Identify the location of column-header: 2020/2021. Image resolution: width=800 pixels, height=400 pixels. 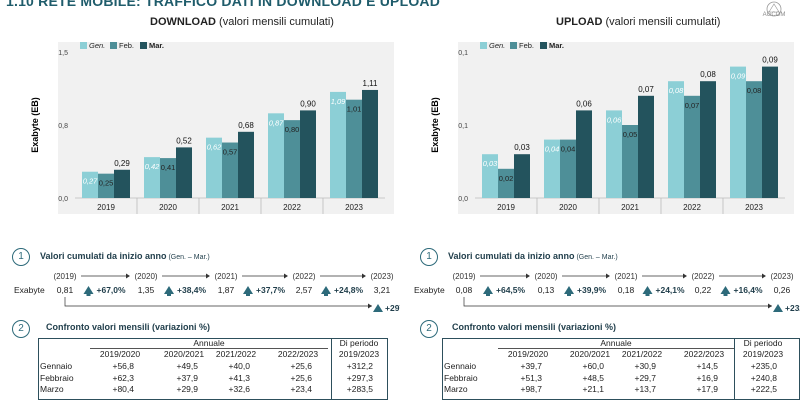
(590, 354).